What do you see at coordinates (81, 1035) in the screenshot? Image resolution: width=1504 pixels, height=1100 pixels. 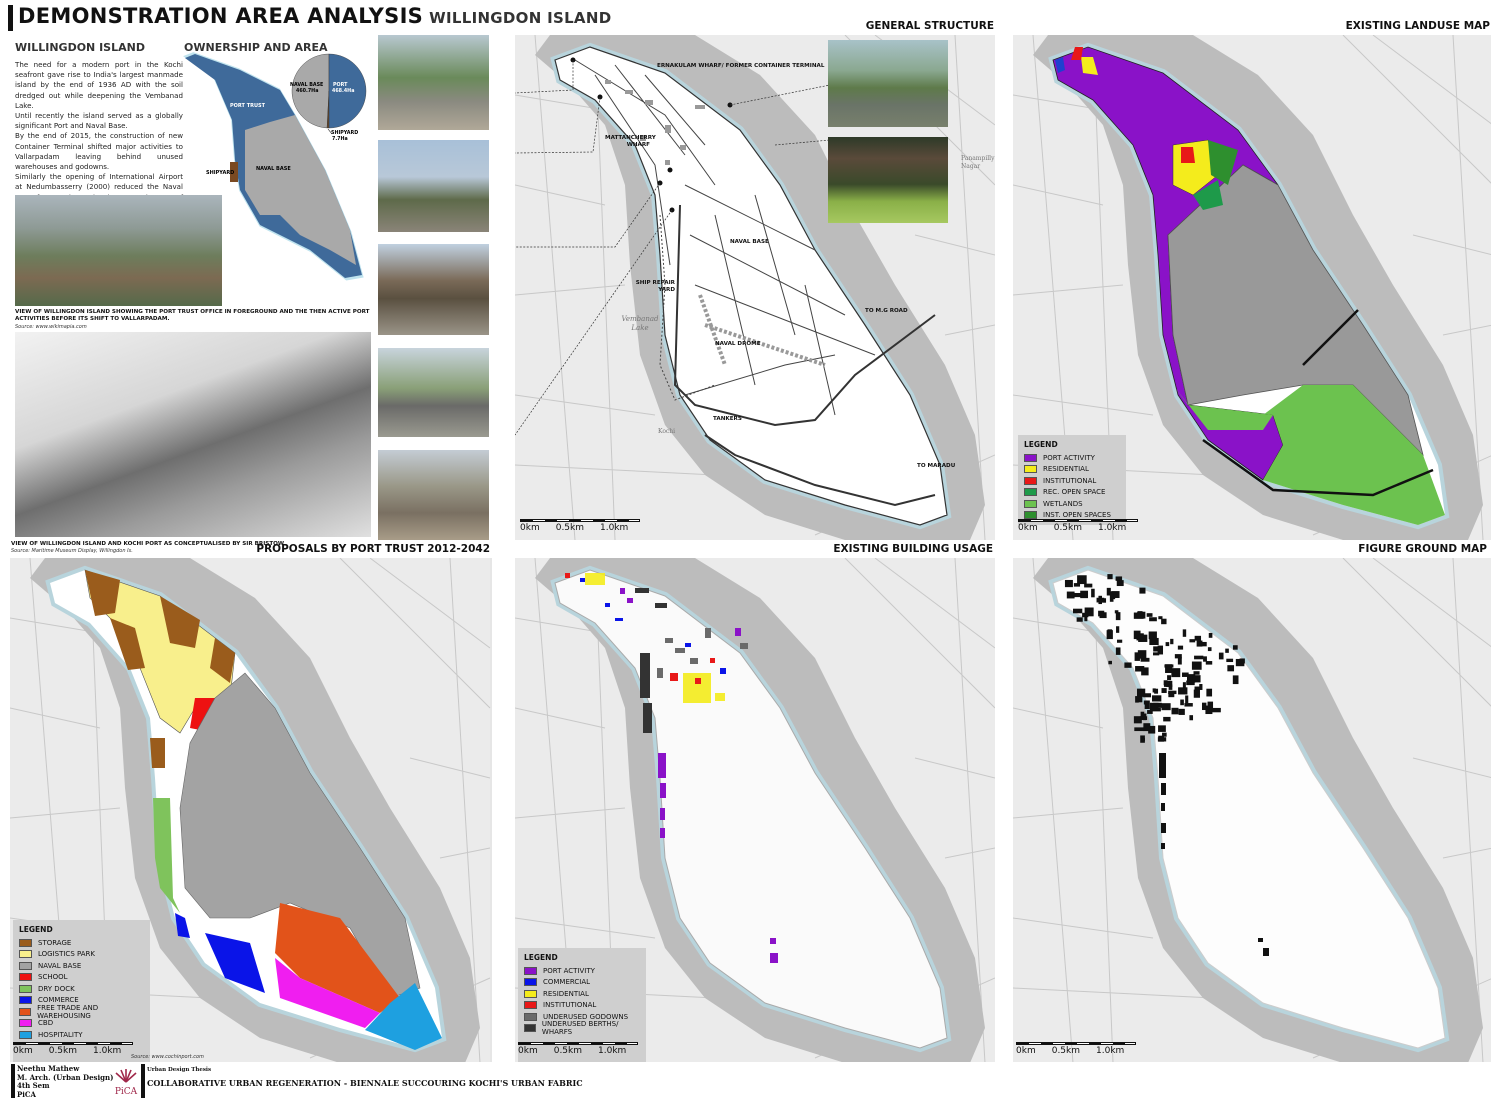 I see `legend-item: HOSPITALITY` at bounding box center [81, 1035].